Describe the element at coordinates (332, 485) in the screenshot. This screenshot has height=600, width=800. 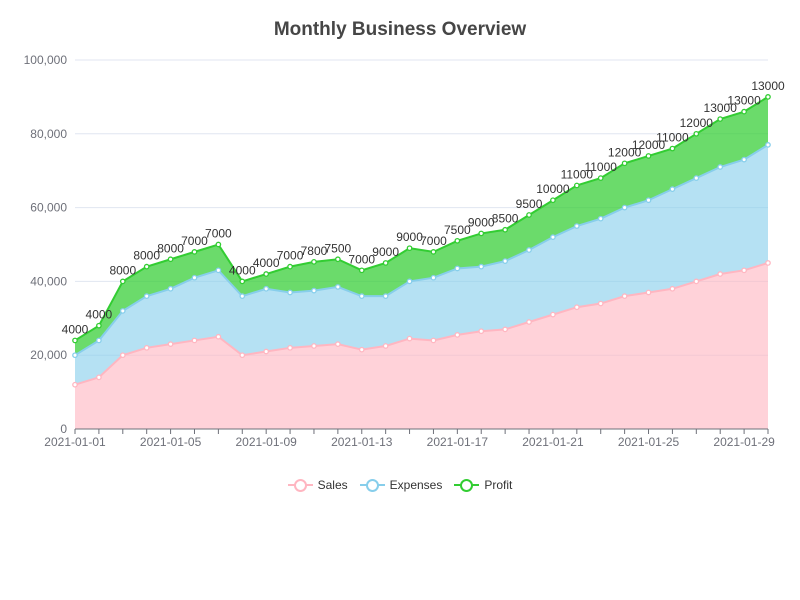
I see `legend-sales-label: Sales` at that location.